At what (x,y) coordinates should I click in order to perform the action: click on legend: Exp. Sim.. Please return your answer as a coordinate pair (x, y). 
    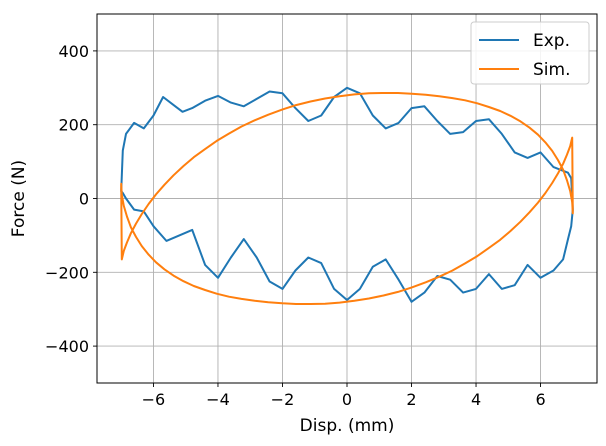
    Looking at the image, I should click on (530, 53).